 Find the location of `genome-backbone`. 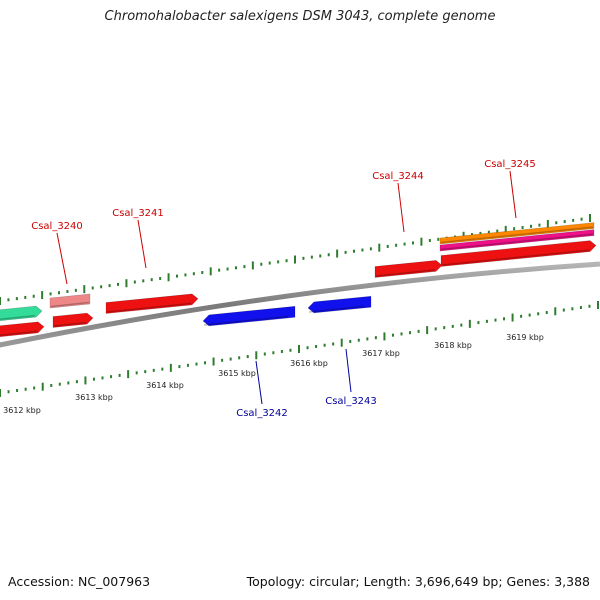

genome-backbone is located at coordinates (300, 304).